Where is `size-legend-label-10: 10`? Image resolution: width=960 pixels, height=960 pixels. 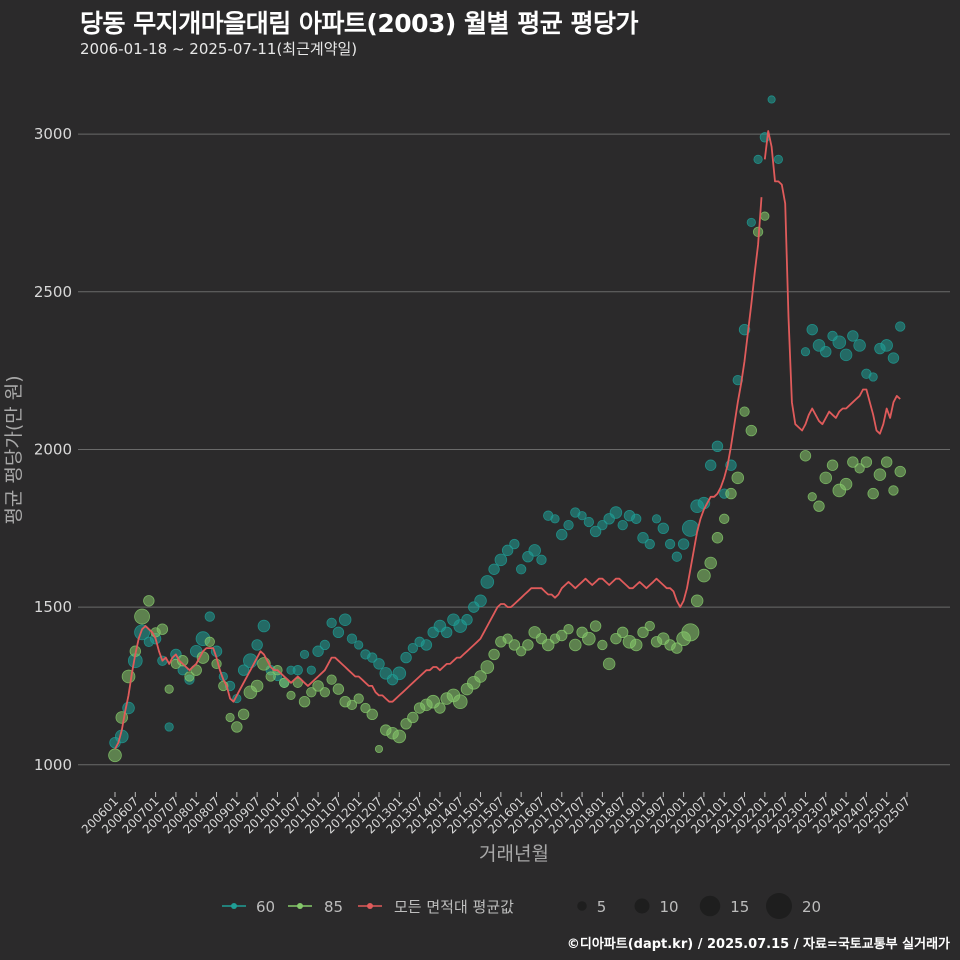 size-legend-label-10: 10 is located at coordinates (669, 907).